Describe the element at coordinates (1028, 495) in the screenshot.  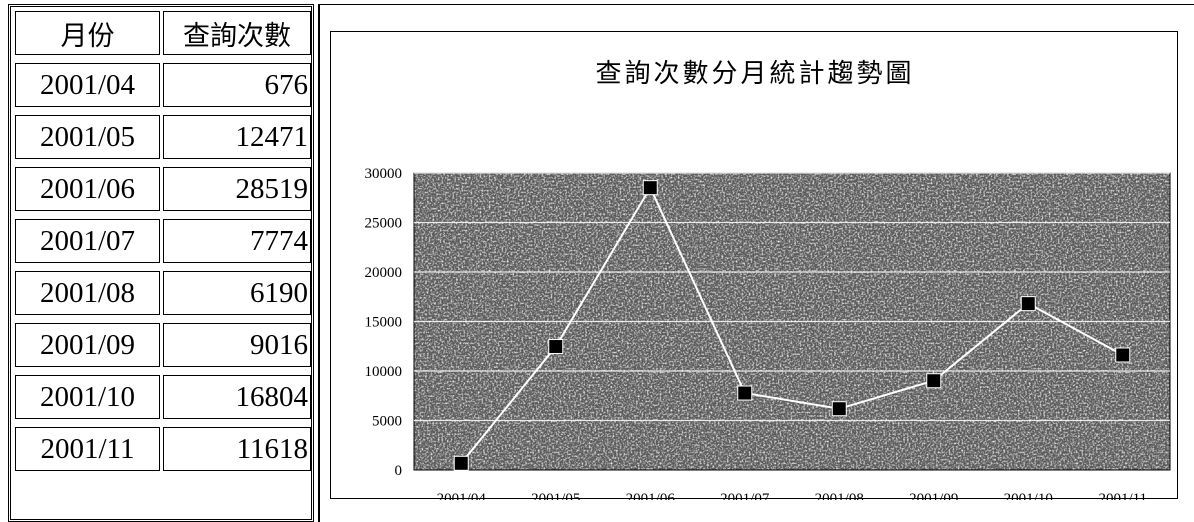
I see `x-tick-label: 2001/10` at that location.